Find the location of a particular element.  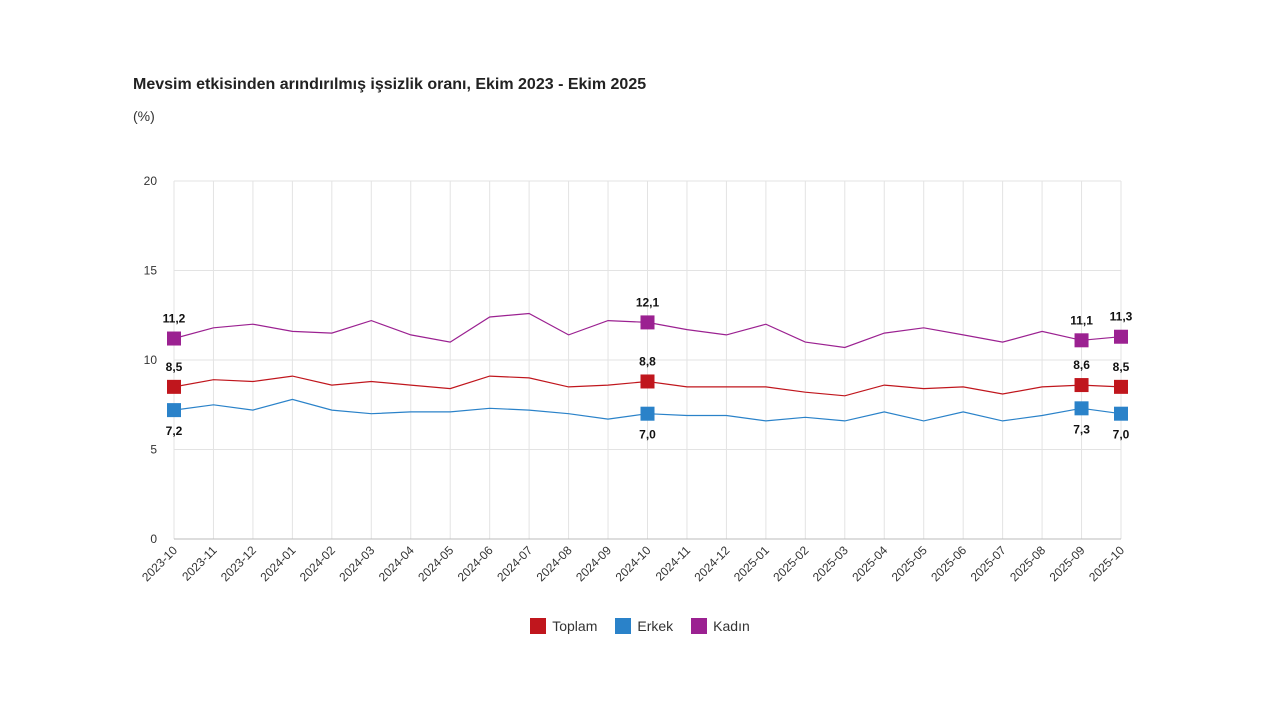

x-tick-label: 2024-09 is located at coordinates (593, 563).